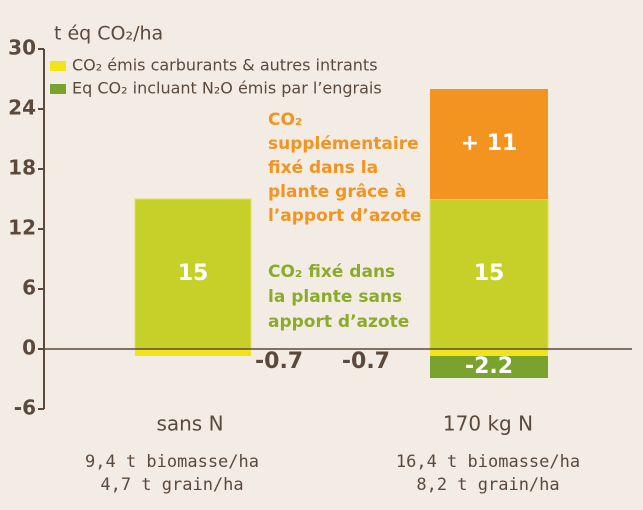 The width and height of the screenshot is (643, 510). What do you see at coordinates (337, 192) in the screenshot?
I see `annotation: plante grâce à` at bounding box center [337, 192].